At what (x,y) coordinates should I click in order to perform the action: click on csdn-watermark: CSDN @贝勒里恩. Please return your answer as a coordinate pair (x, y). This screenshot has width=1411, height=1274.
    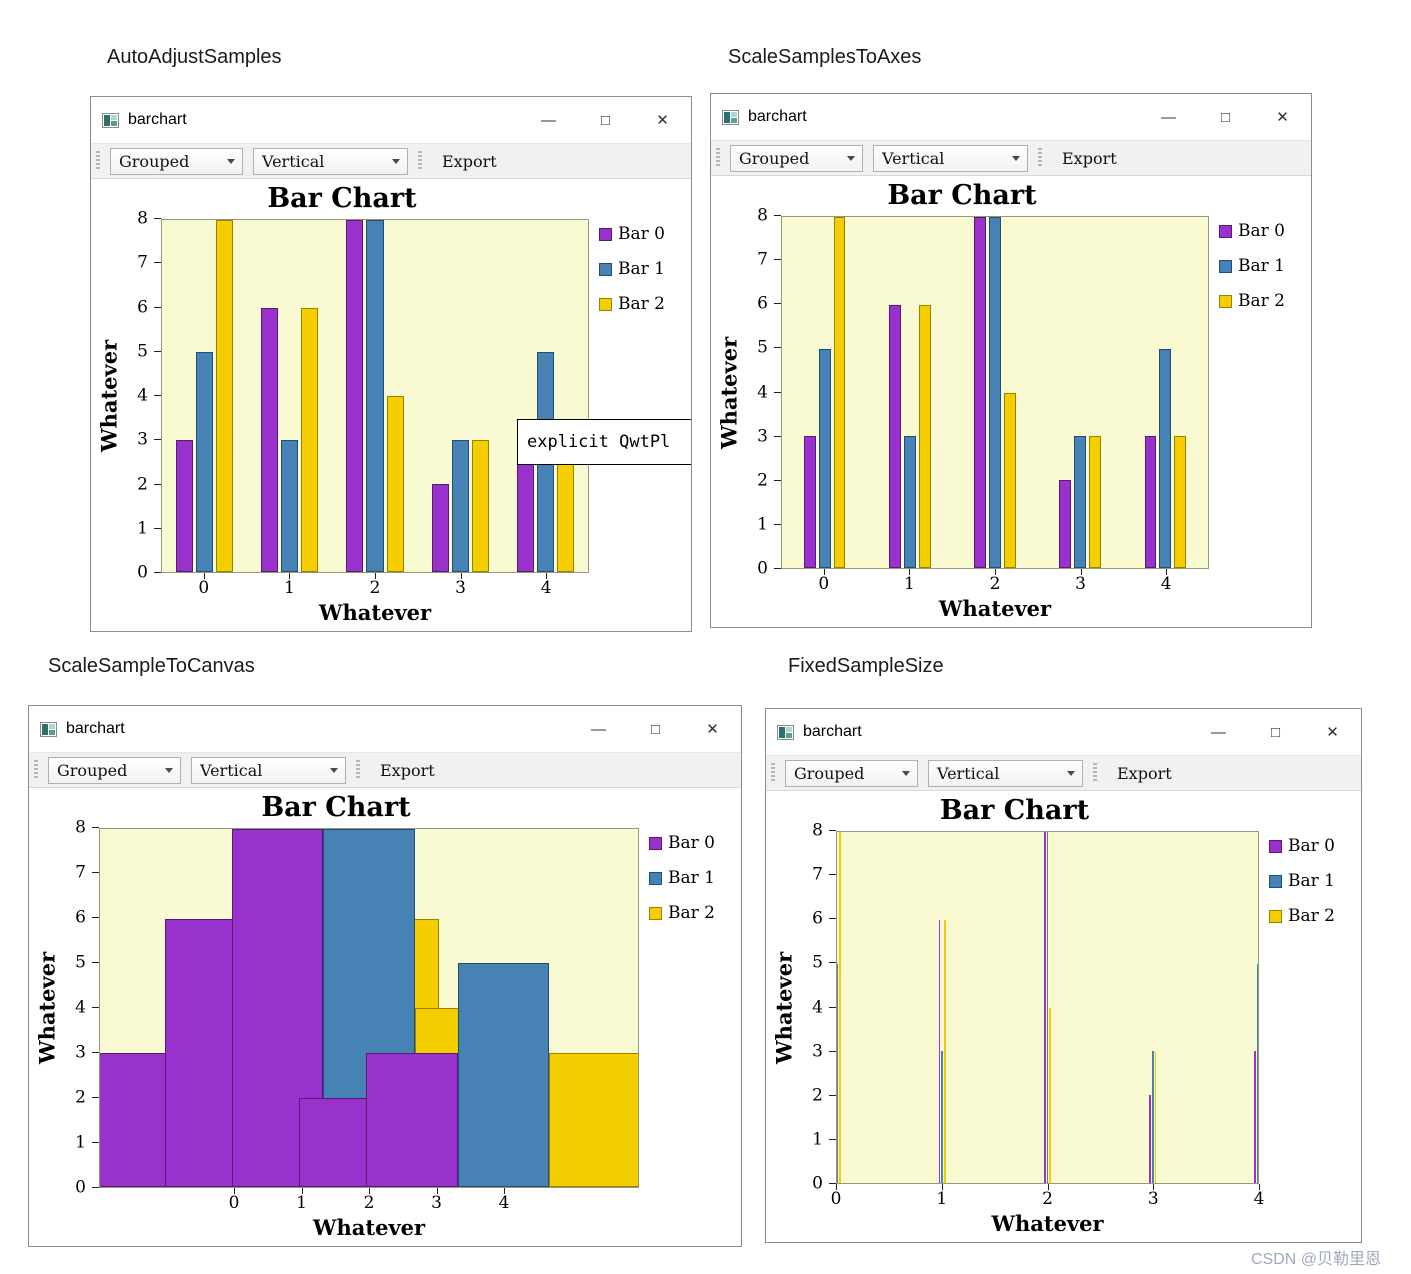
    Looking at the image, I should click on (1315, 1259).